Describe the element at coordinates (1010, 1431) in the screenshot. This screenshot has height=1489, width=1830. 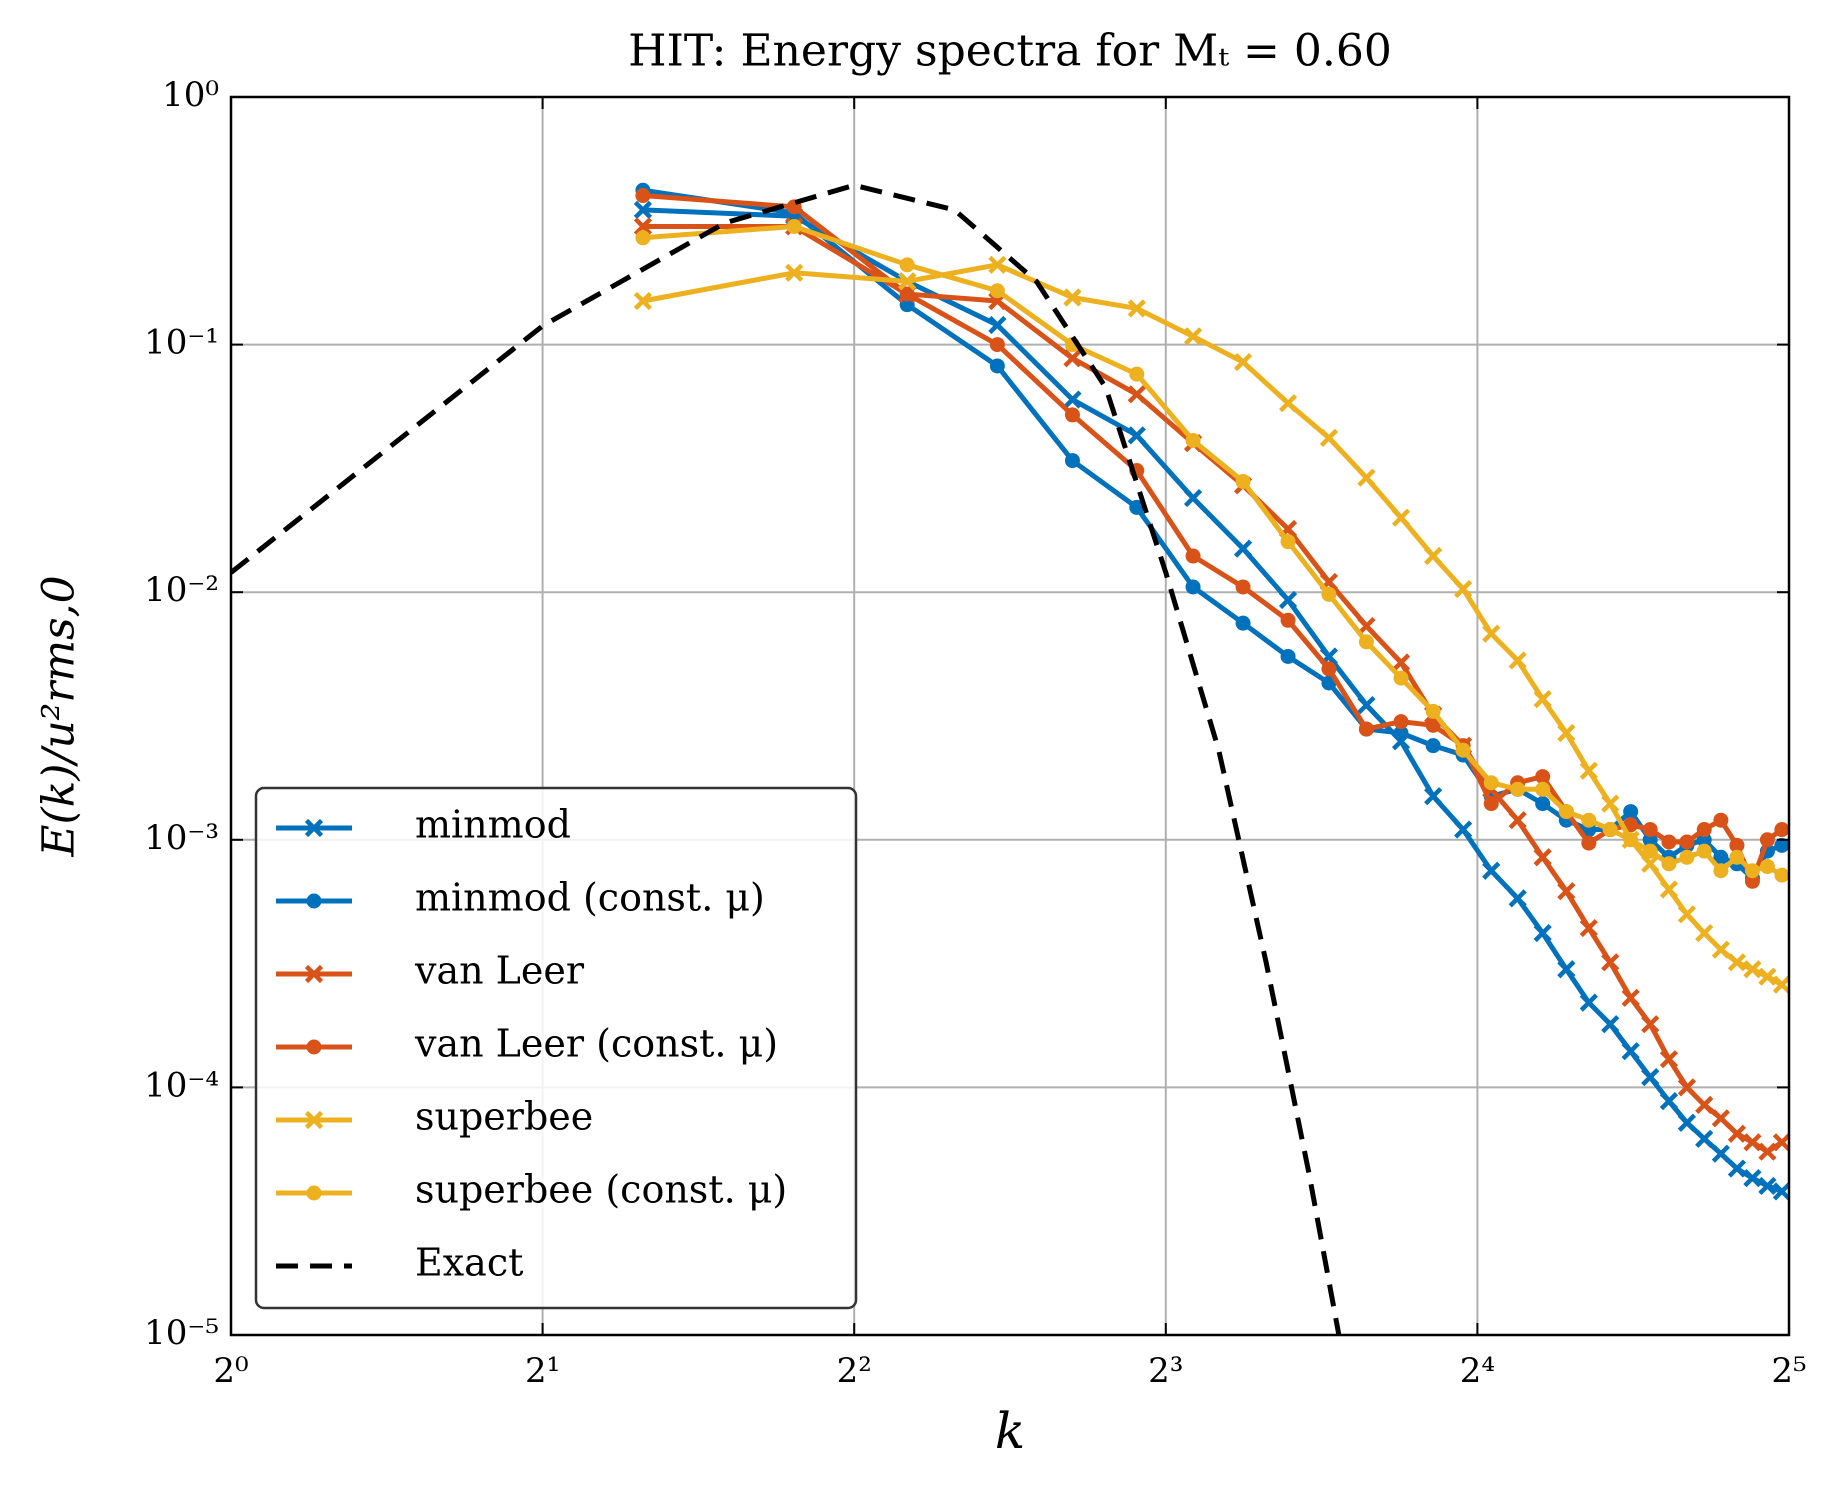
I see `x-axis-label: k` at that location.